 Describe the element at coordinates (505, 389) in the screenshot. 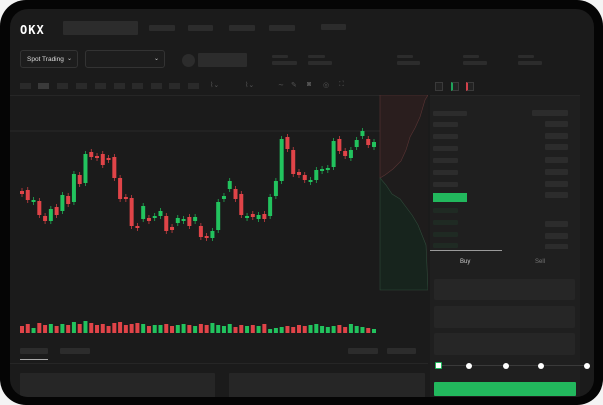

I see `buy-button` at that location.